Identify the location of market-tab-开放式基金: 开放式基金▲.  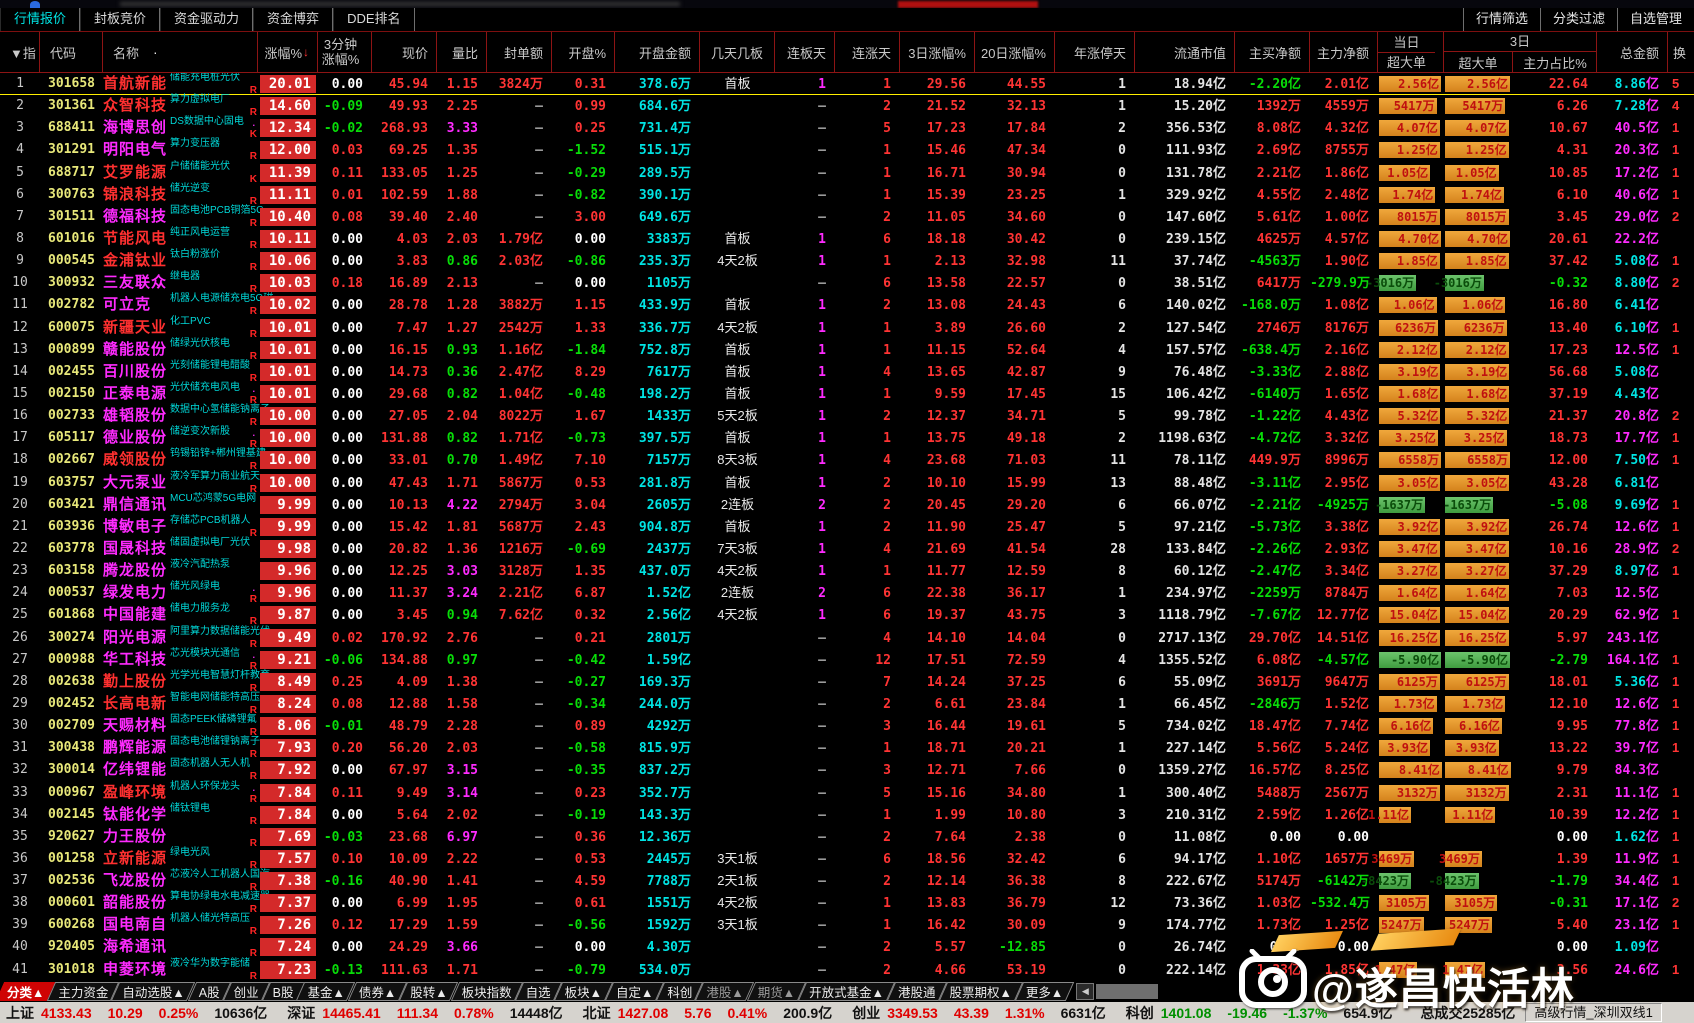
(846, 991).